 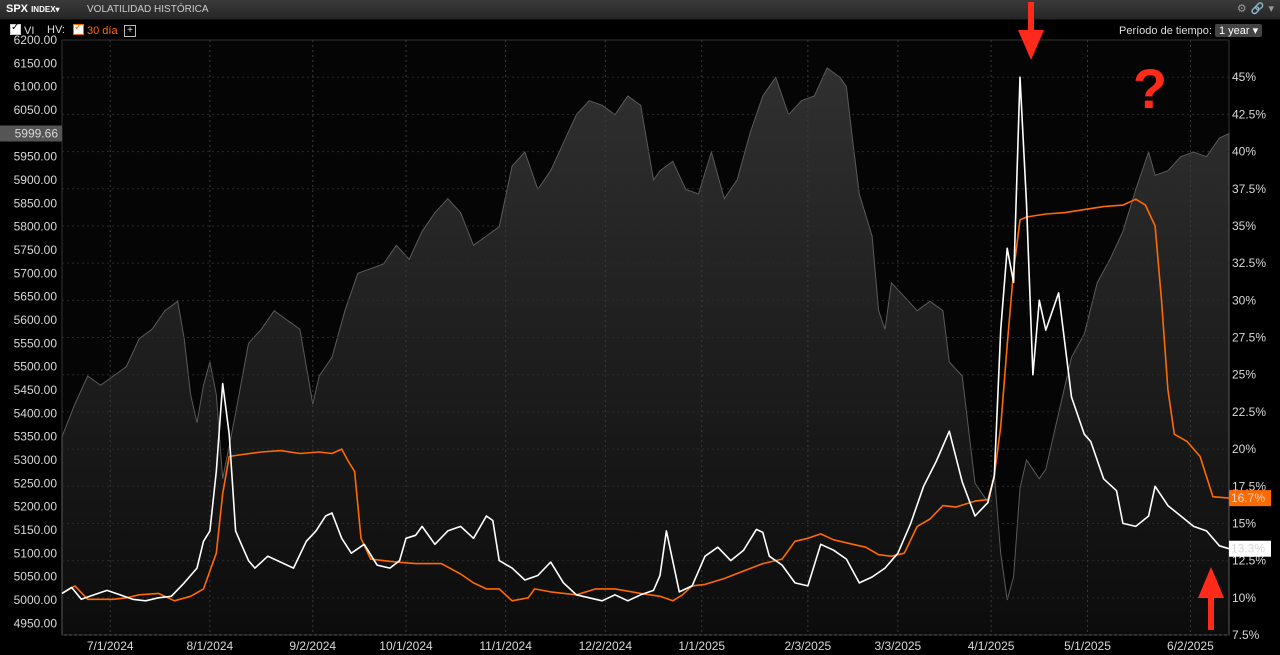 I want to click on plus-icon: +, so click(x=130, y=31).